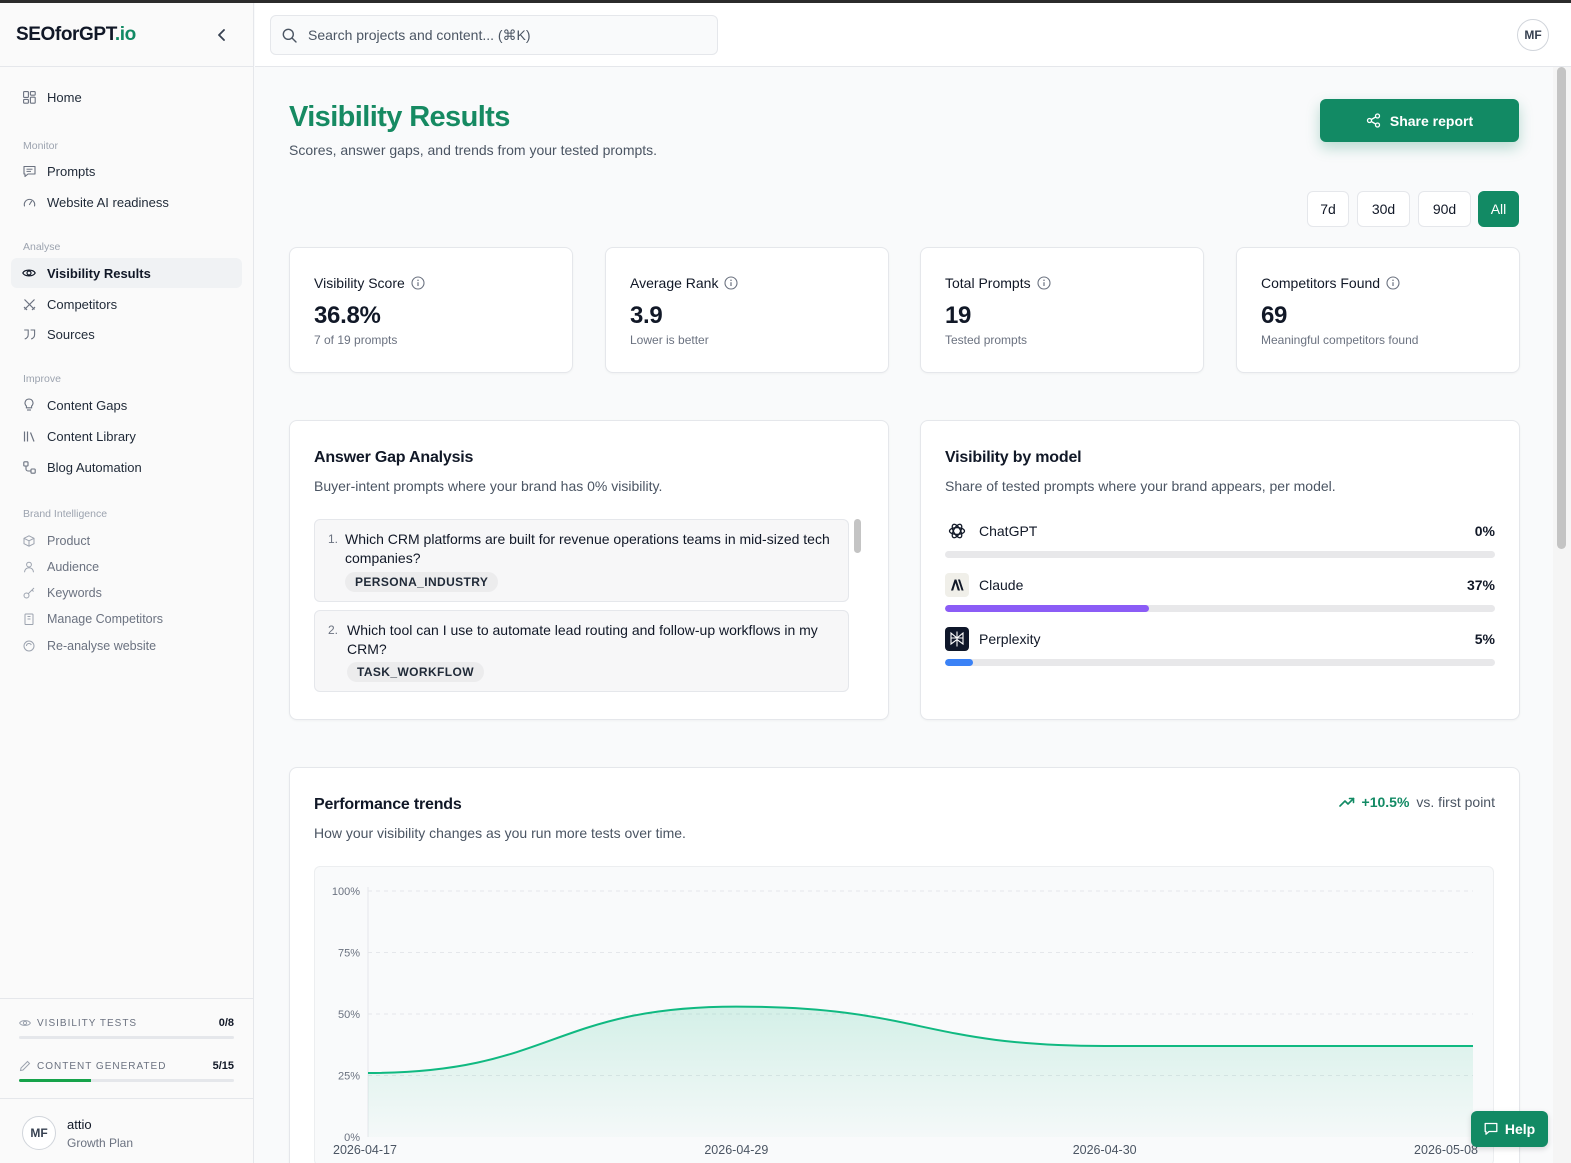  I want to click on gauge-icon, so click(29, 202).